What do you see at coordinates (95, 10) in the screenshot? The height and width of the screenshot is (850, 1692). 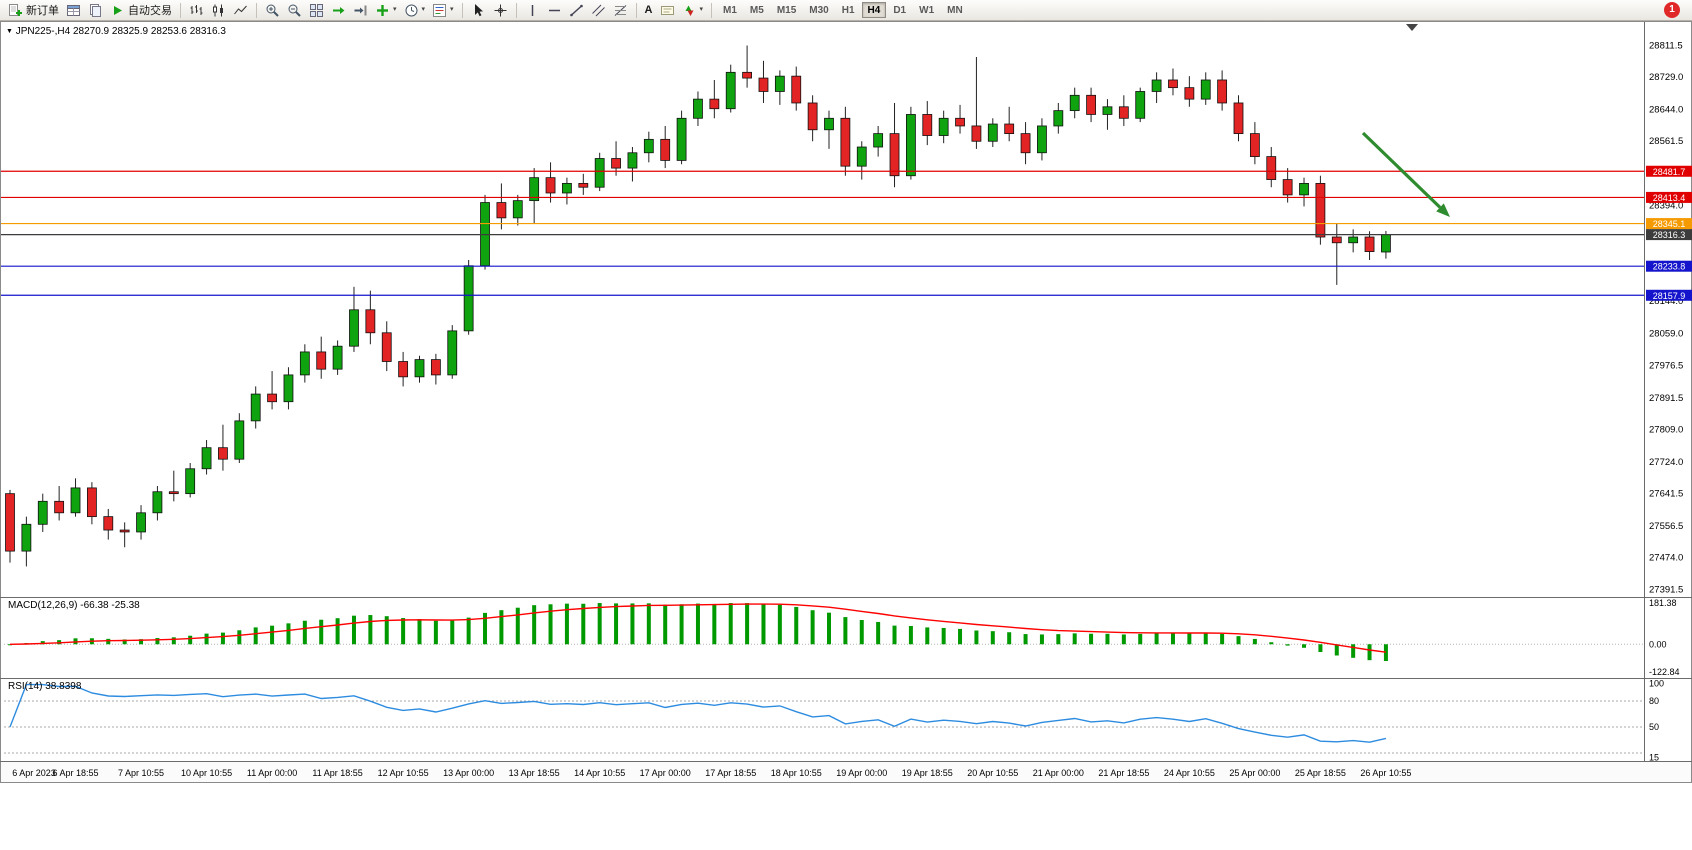 I see `data-window-button` at bounding box center [95, 10].